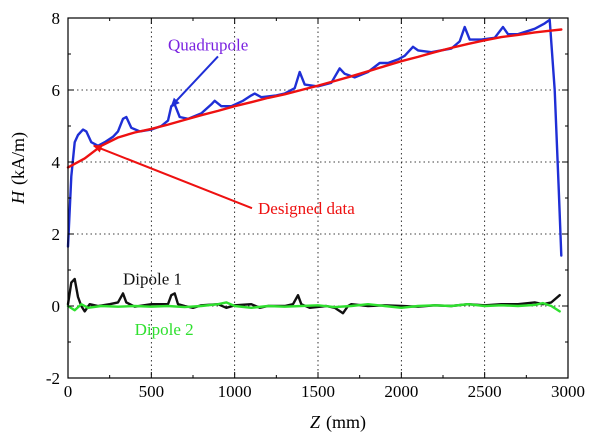  What do you see at coordinates (18, 158) in the screenshot?
I see `y-axis-unit: (kA/m)` at bounding box center [18, 158].